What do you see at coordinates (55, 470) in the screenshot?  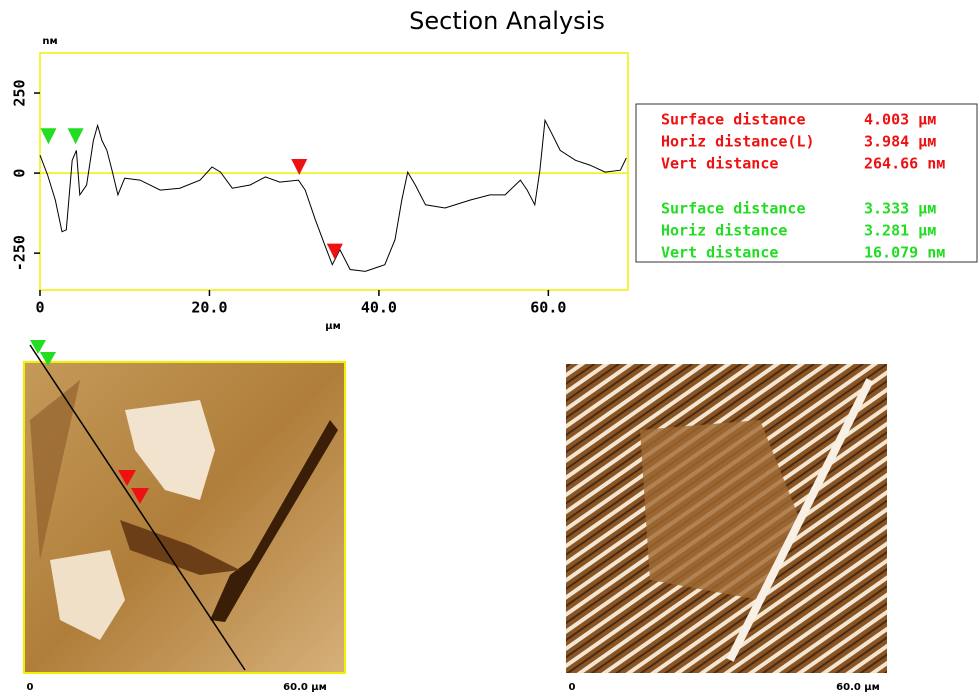 I see `shade` at bounding box center [55, 470].